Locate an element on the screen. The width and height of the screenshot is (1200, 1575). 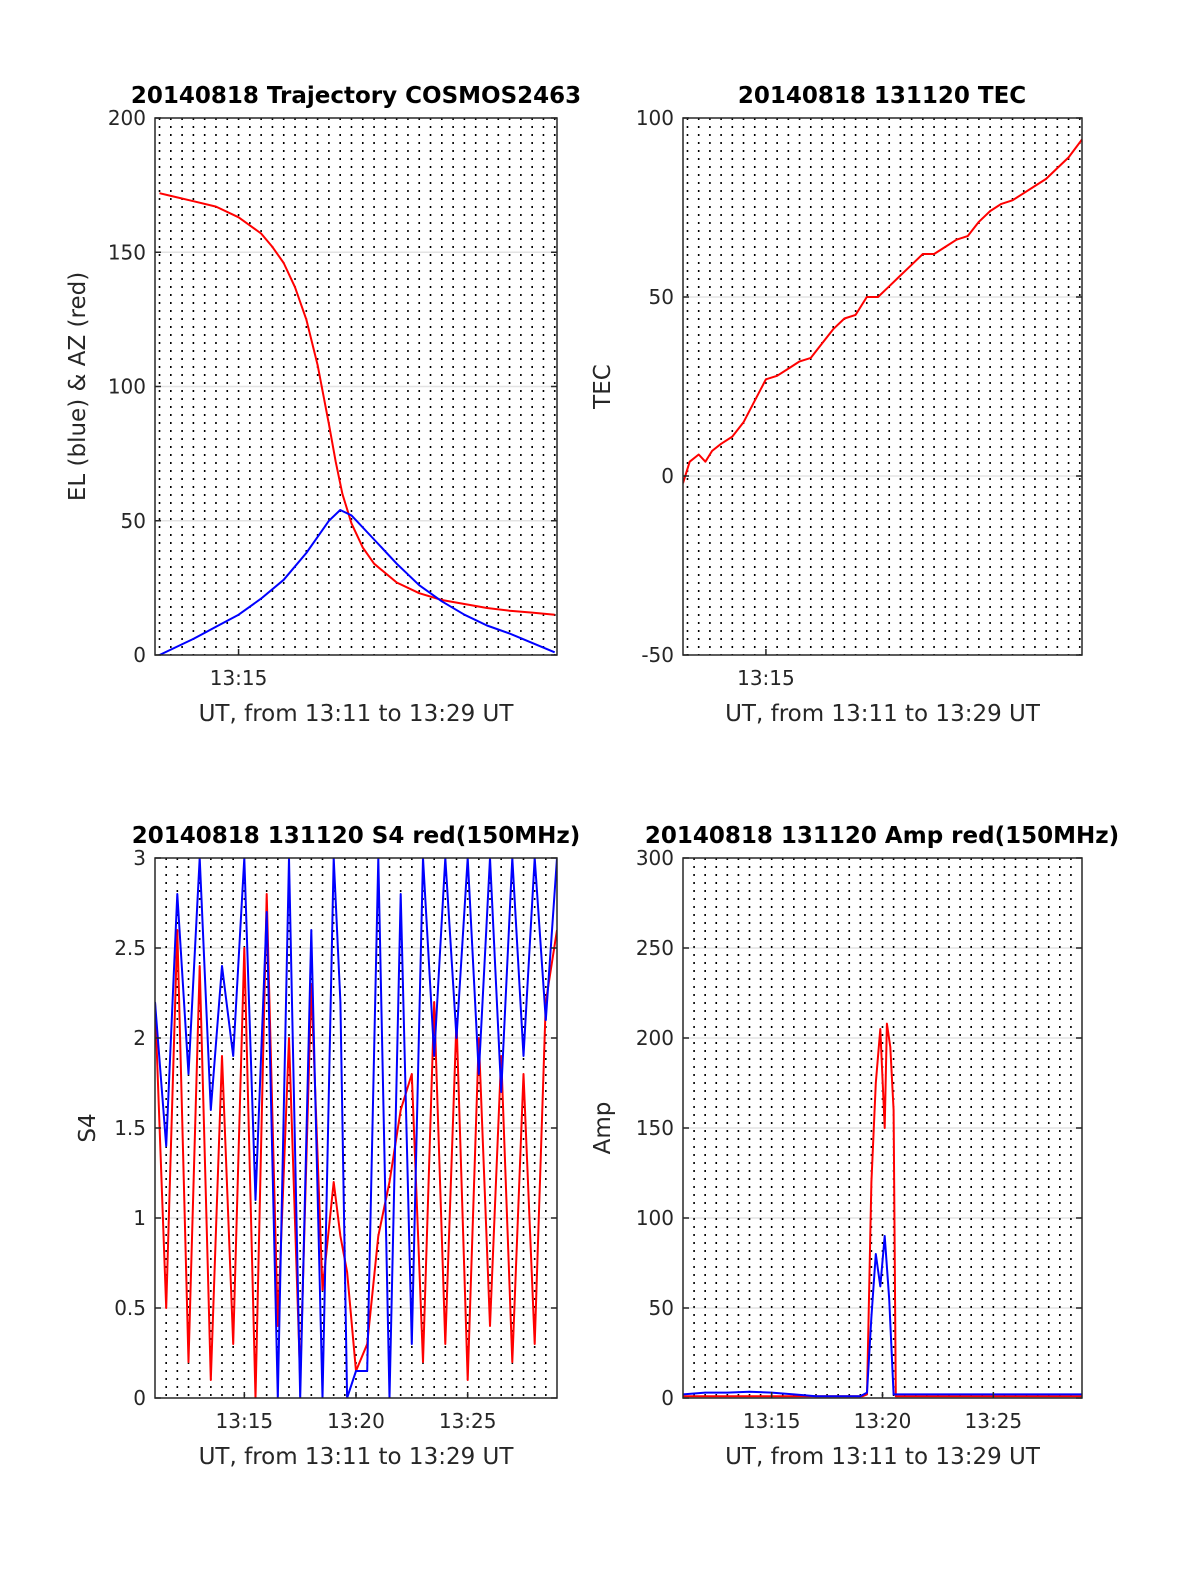
chart-title: 20140818 Trajectory COSMOS2463 is located at coordinates (356, 96).